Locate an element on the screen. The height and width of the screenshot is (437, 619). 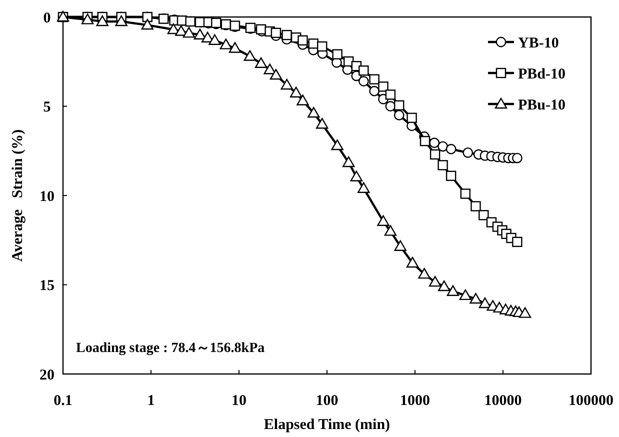
x-tick-label: 1 is located at coordinates (151, 401).